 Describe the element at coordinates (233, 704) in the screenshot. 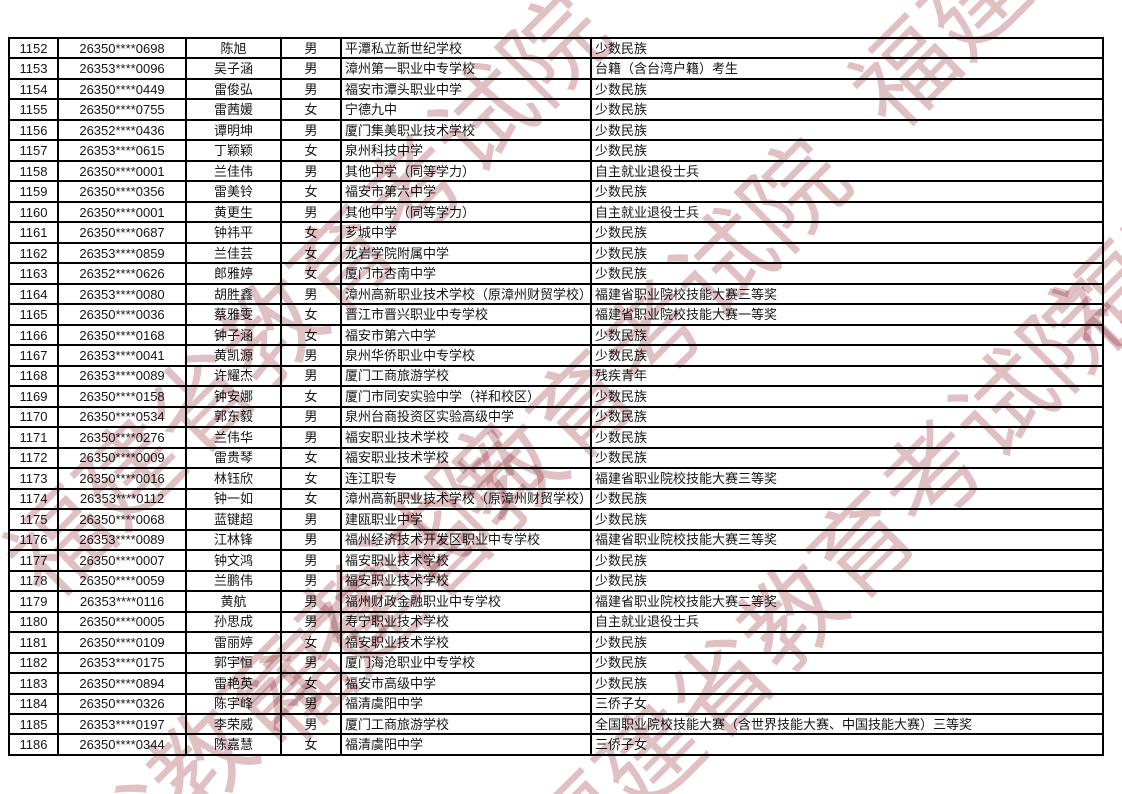

I see `cell-name: 陈宇峰` at that location.